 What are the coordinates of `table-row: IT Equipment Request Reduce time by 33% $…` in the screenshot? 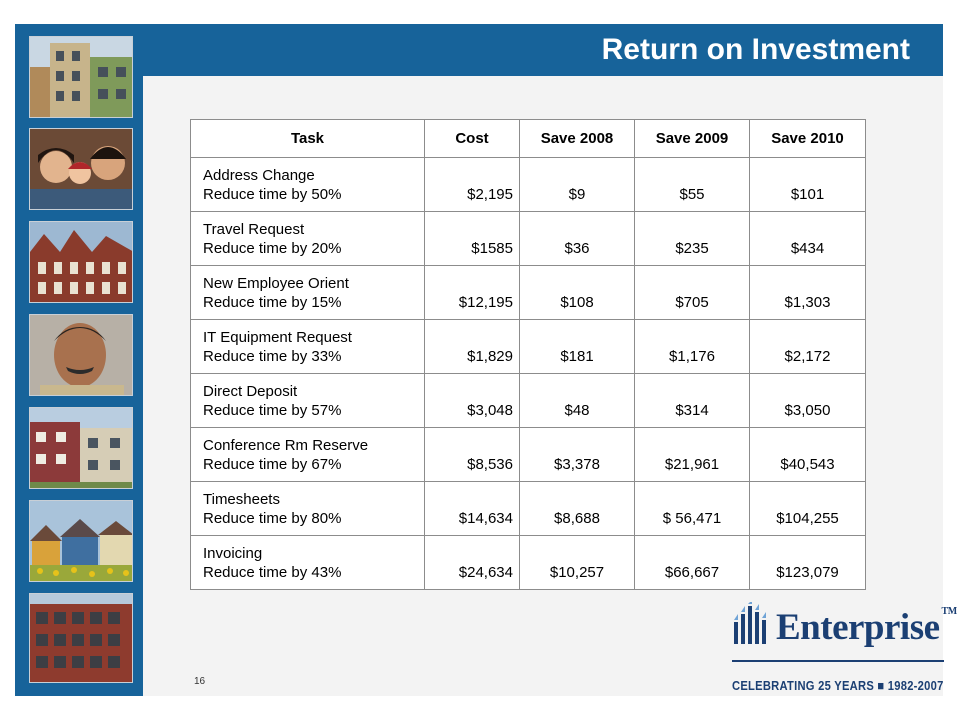 It's located at (528, 346).